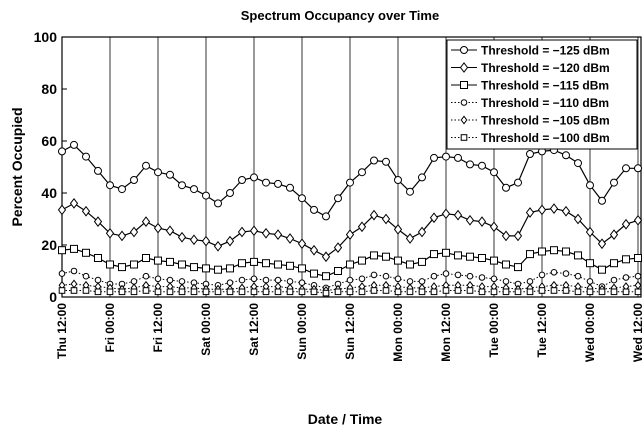 This screenshot has width=642, height=430. I want to click on y-tick-label: 20, so click(49, 245).